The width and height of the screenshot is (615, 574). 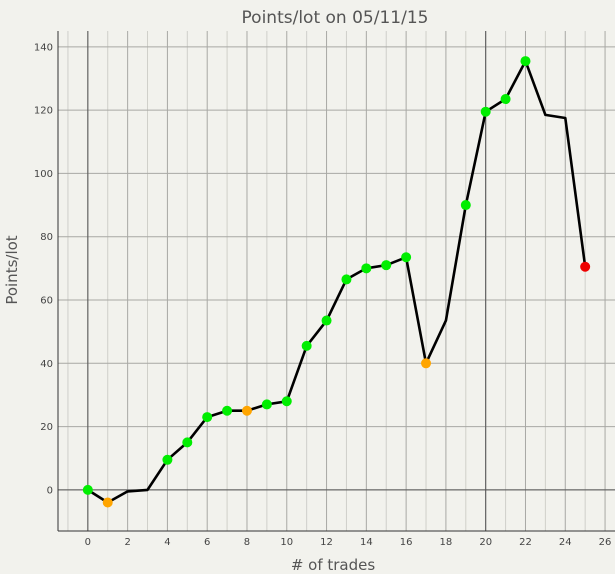 What do you see at coordinates (167, 542) in the screenshot?
I see `x-tick-label: 4` at bounding box center [167, 542].